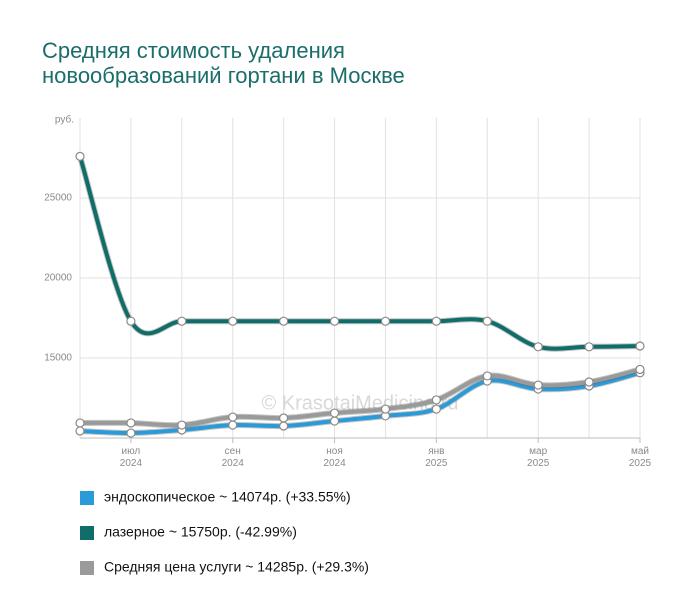 The height and width of the screenshot is (616, 700). Describe the element at coordinates (64, 120) in the screenshot. I see `y-unit: руб.` at that location.